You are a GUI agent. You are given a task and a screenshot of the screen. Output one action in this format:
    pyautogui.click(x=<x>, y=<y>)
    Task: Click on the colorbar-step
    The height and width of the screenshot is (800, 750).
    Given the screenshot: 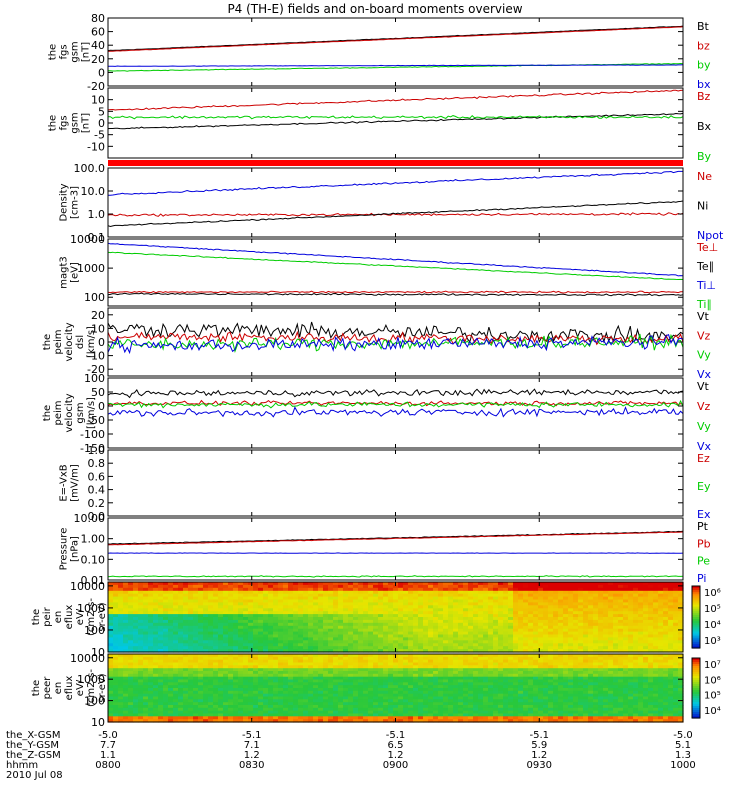 What is the action you would take?
    pyautogui.click(x=696, y=610)
    